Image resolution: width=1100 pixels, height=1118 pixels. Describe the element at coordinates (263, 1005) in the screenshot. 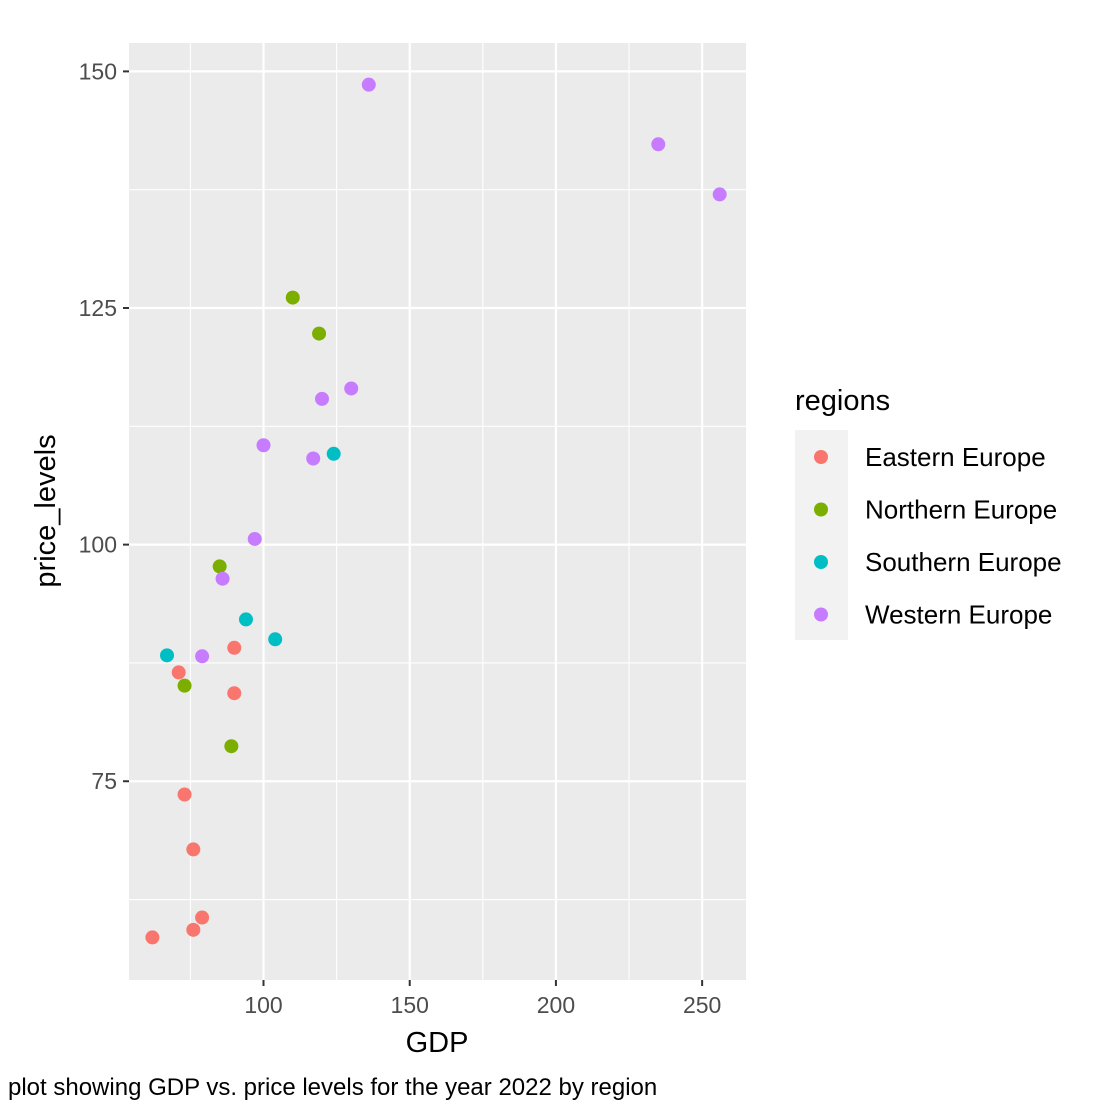

I see `x-tick-label: 100` at that location.